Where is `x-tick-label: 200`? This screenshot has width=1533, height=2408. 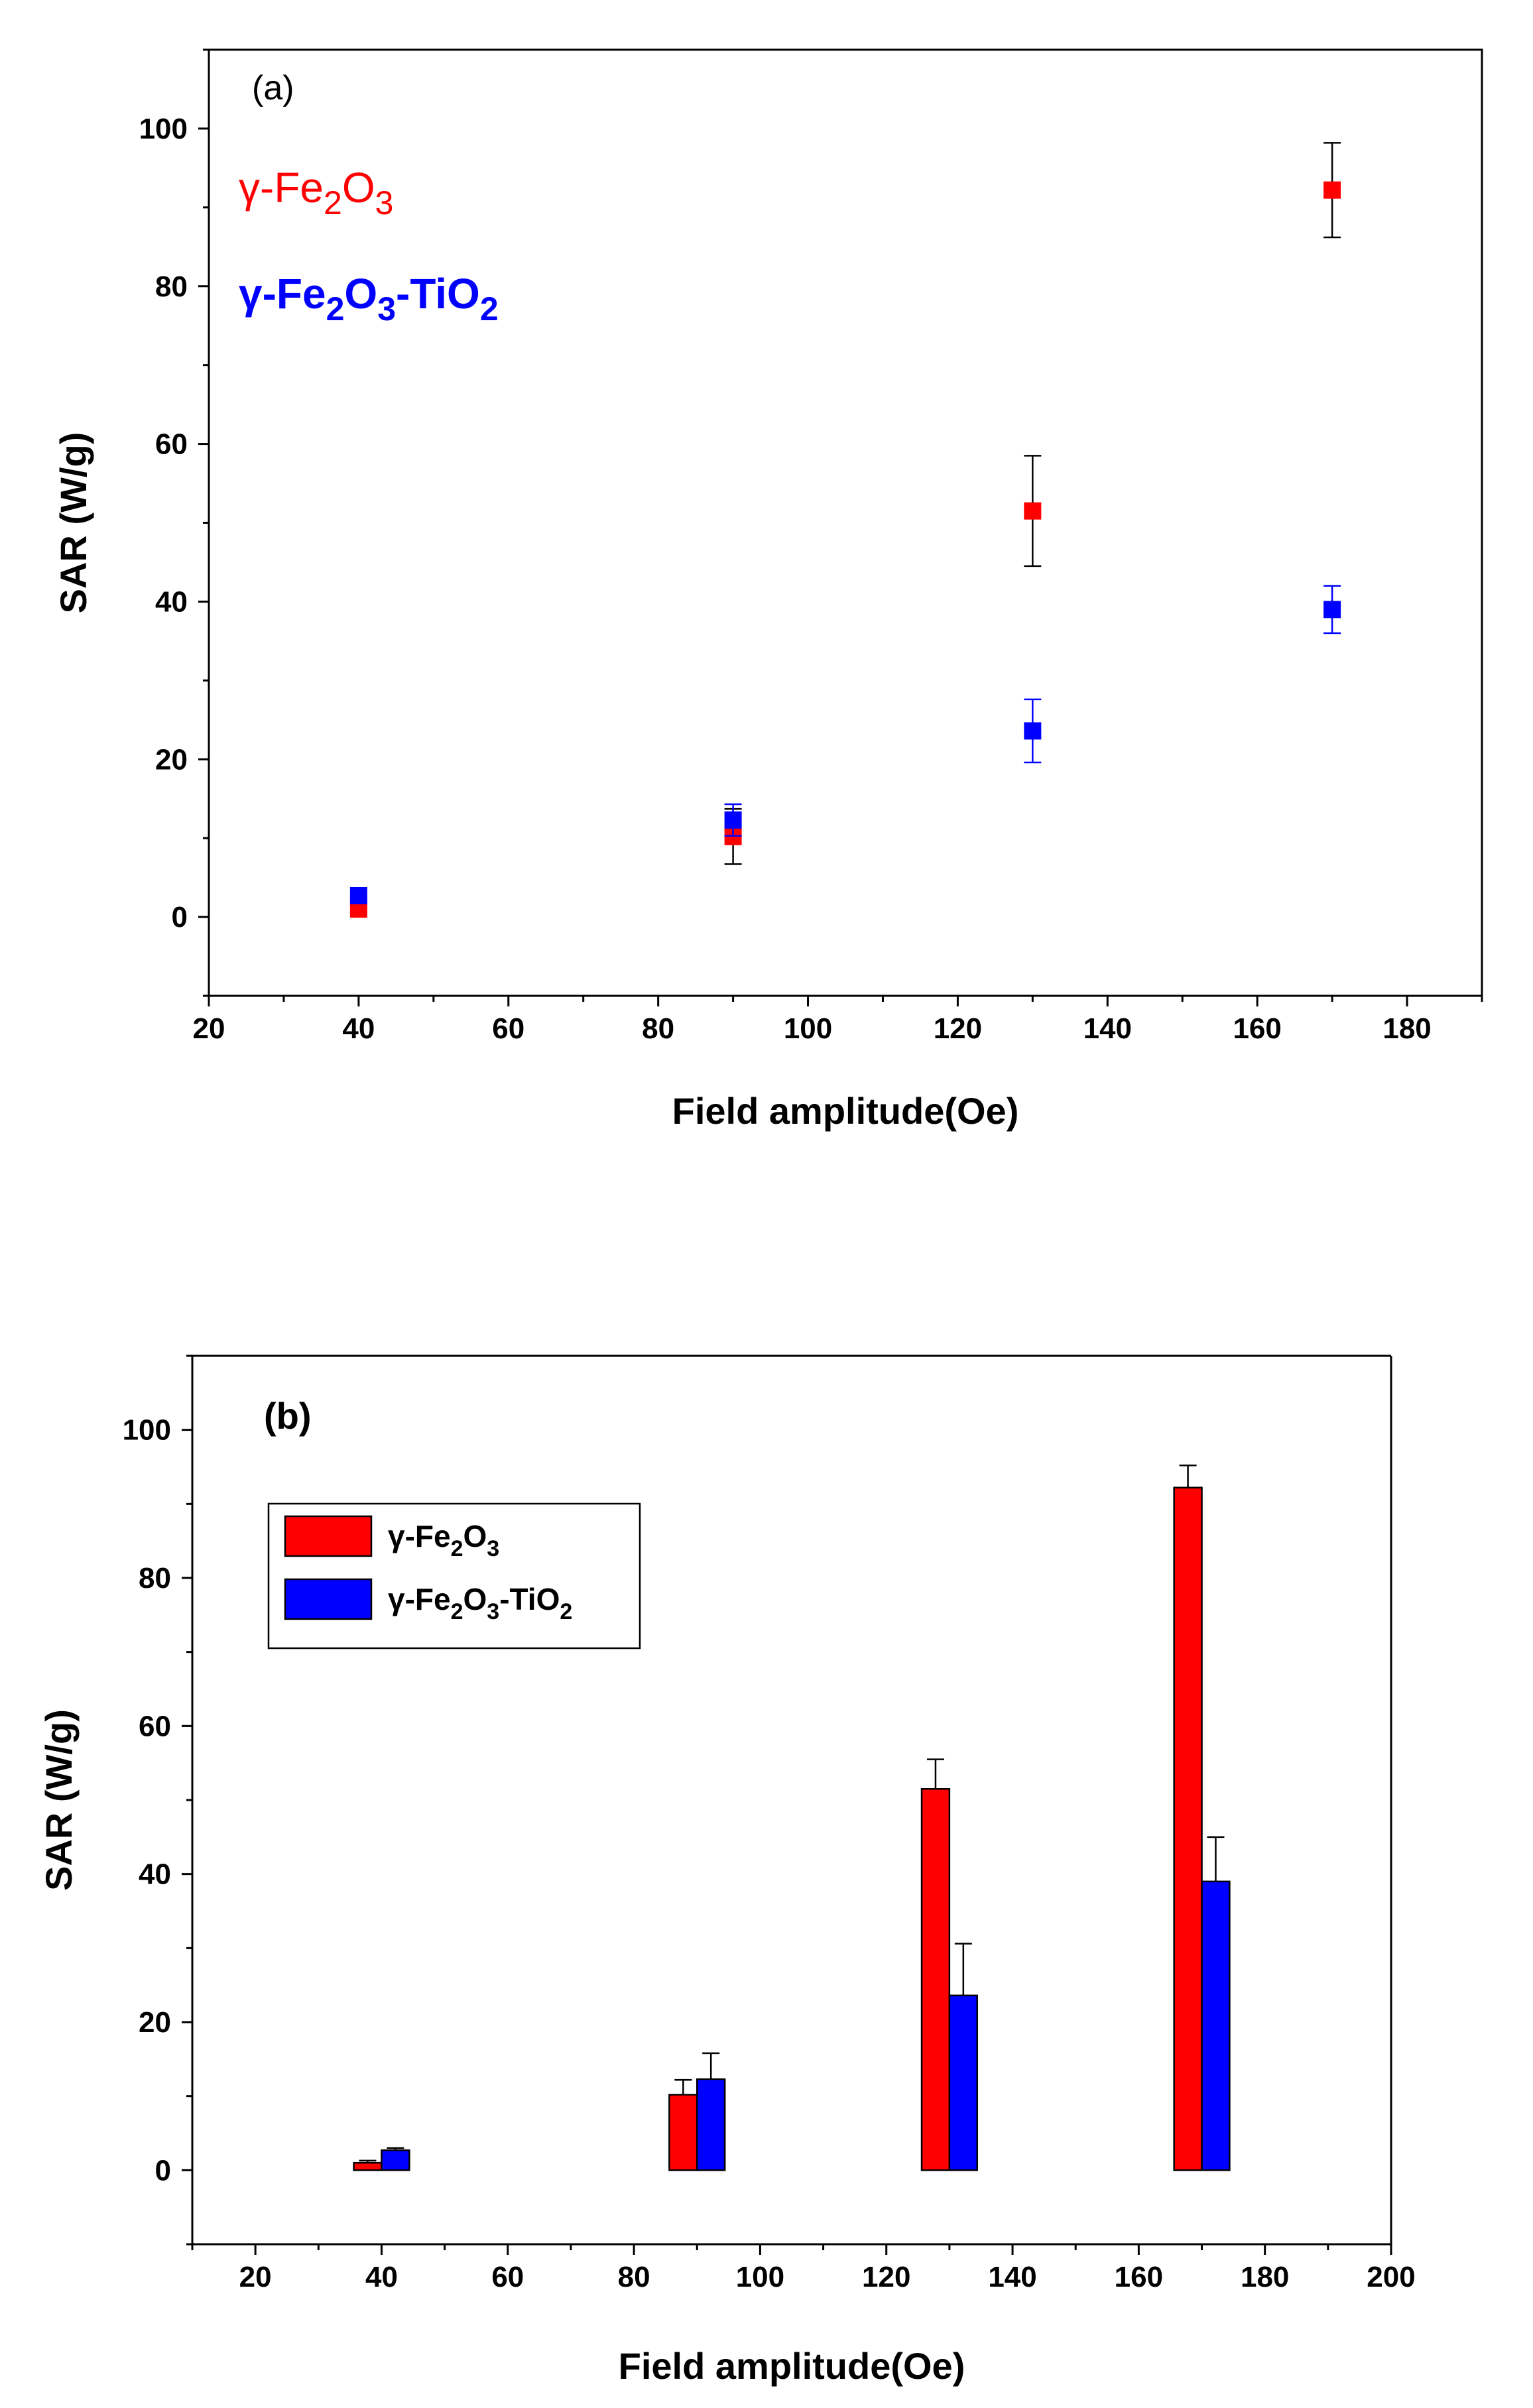
x-tick-label: 200 is located at coordinates (1391, 2277).